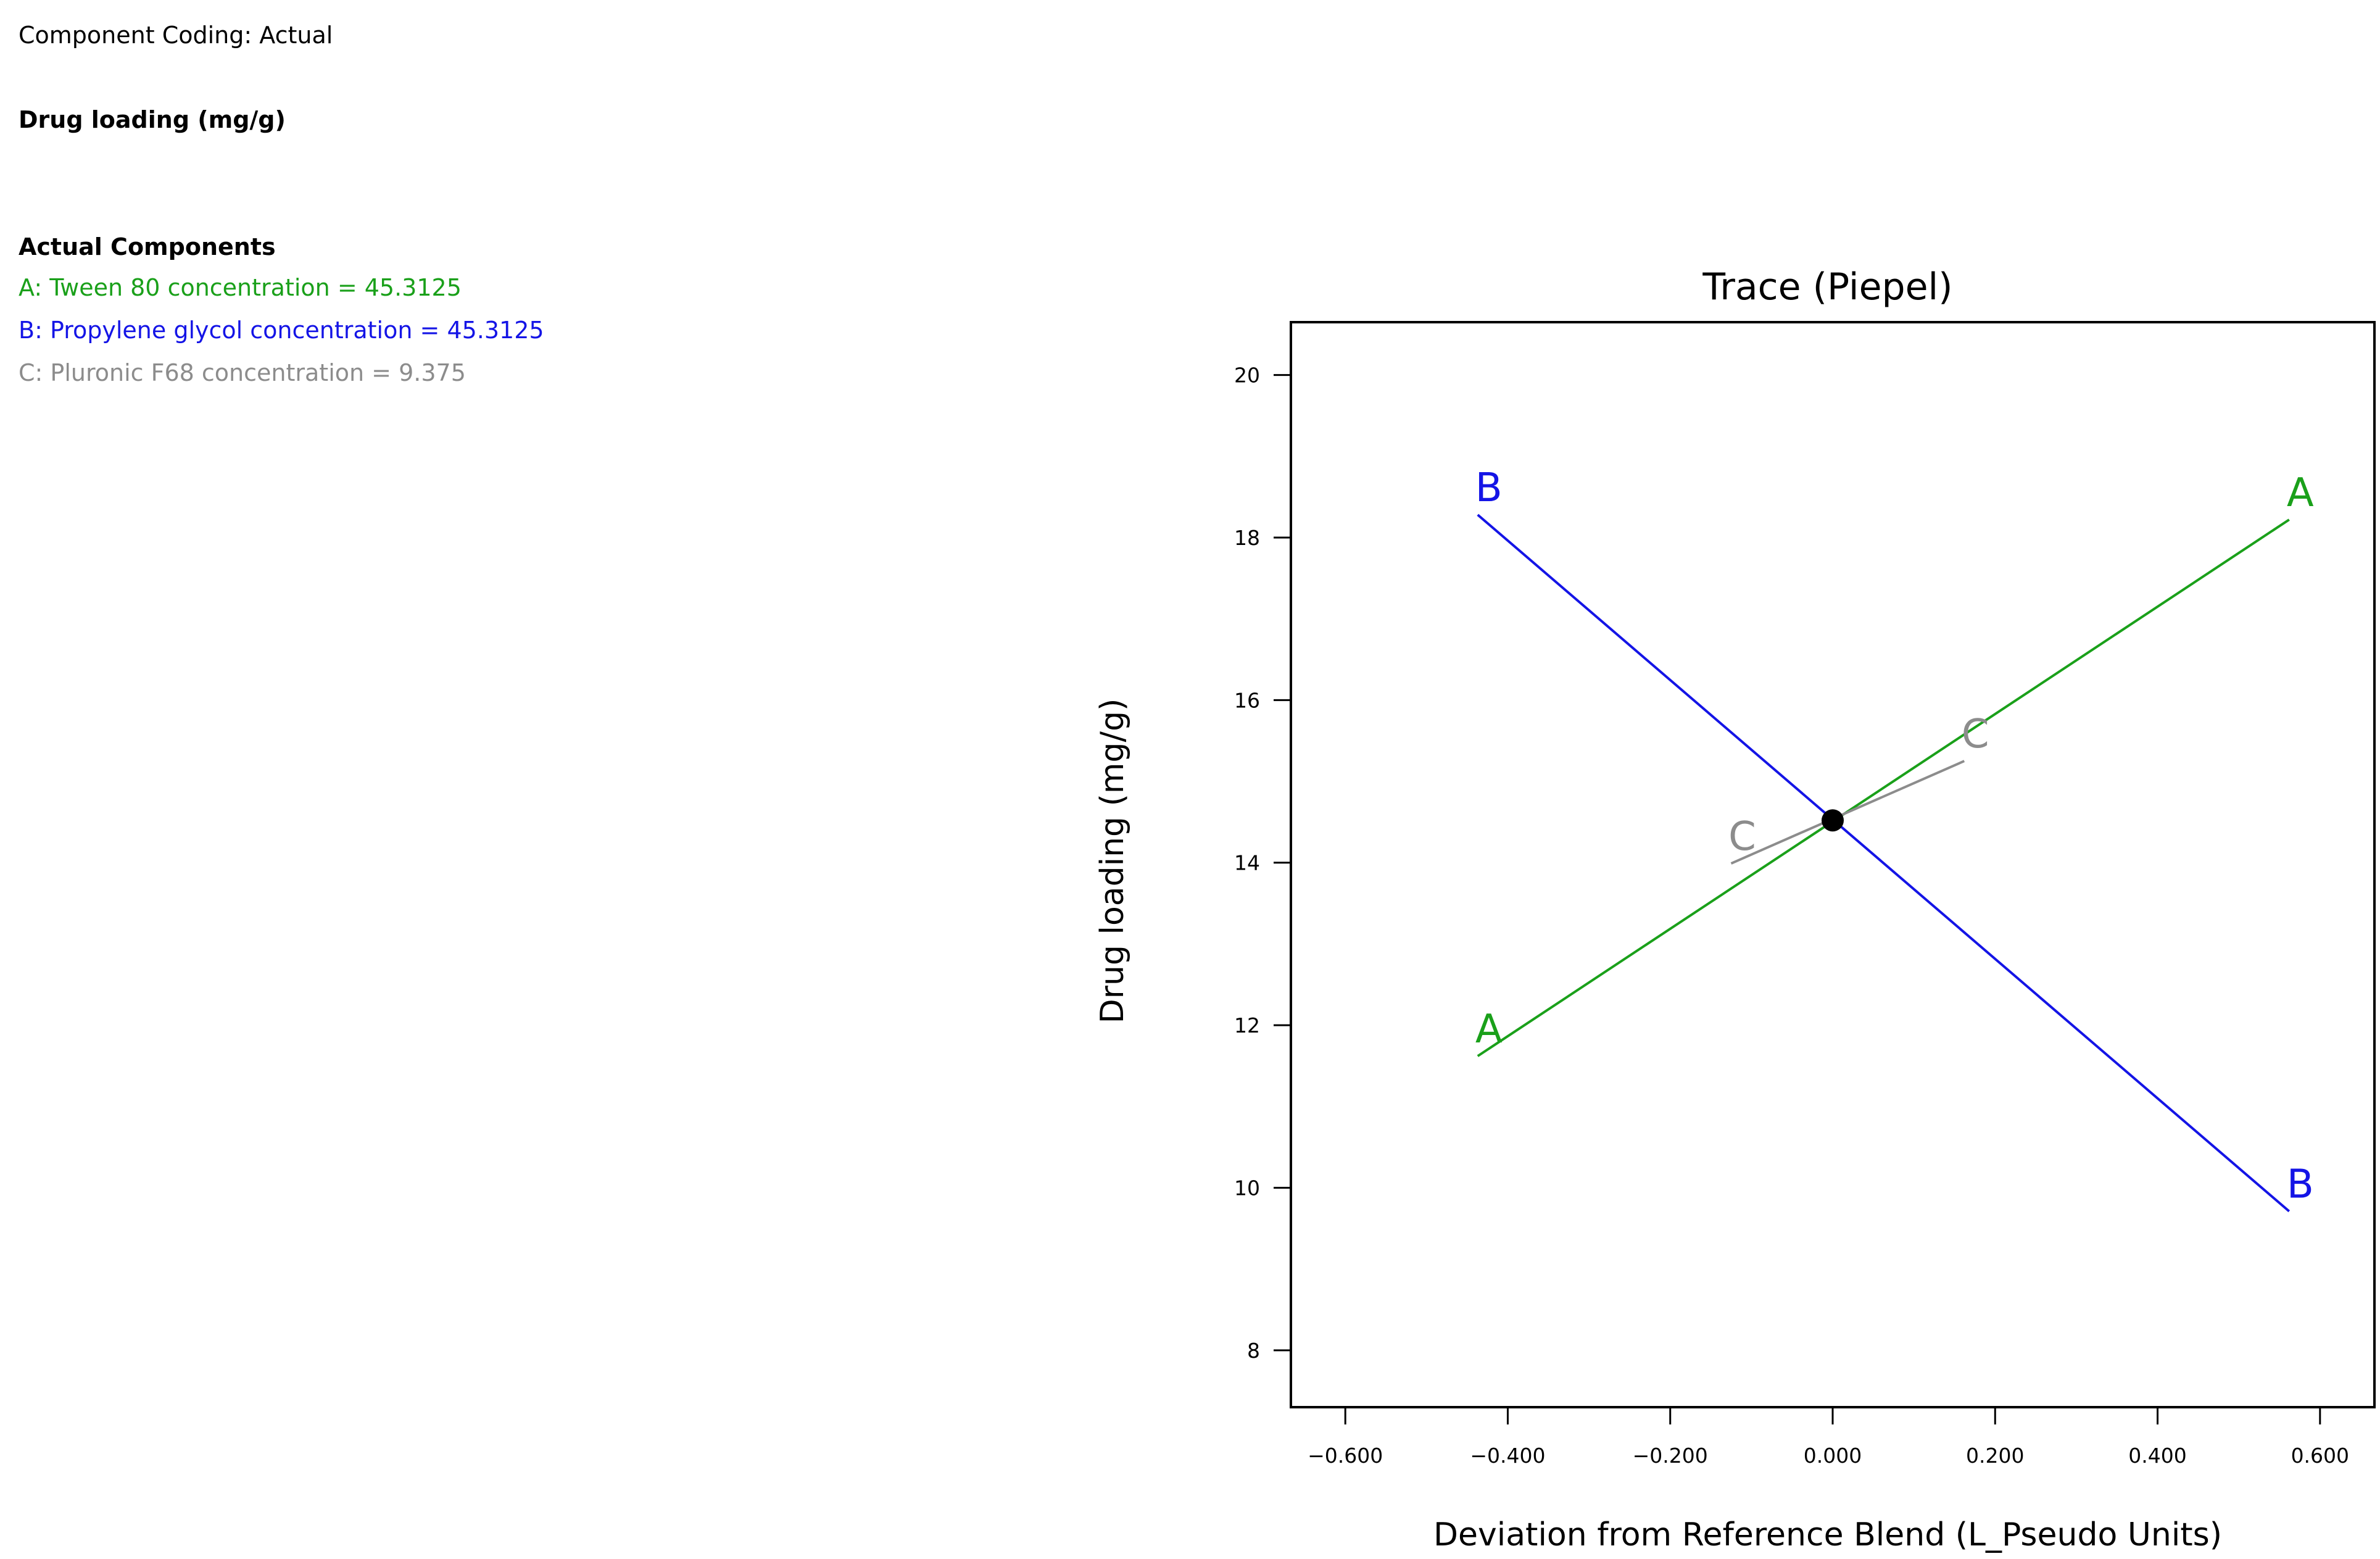 The width and height of the screenshot is (2380, 1559). I want to click on trace-line-c, so click(1847, 812).